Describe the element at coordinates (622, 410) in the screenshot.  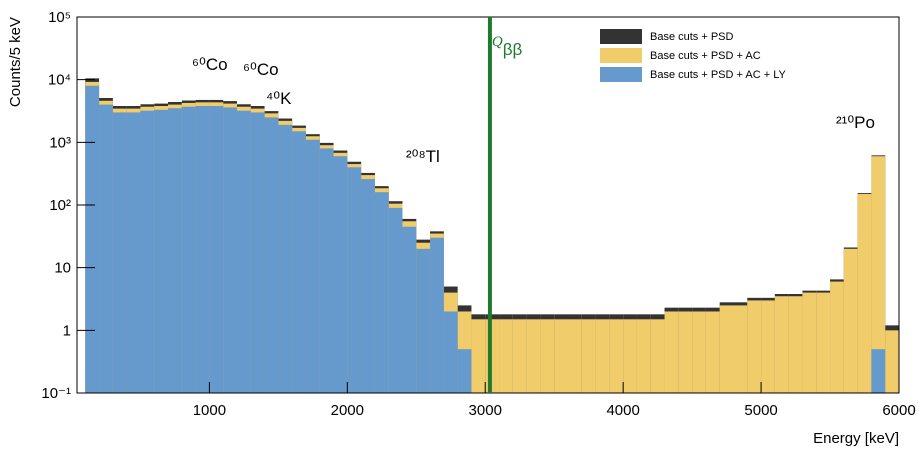
I see `x-tick-label: 4000` at that location.